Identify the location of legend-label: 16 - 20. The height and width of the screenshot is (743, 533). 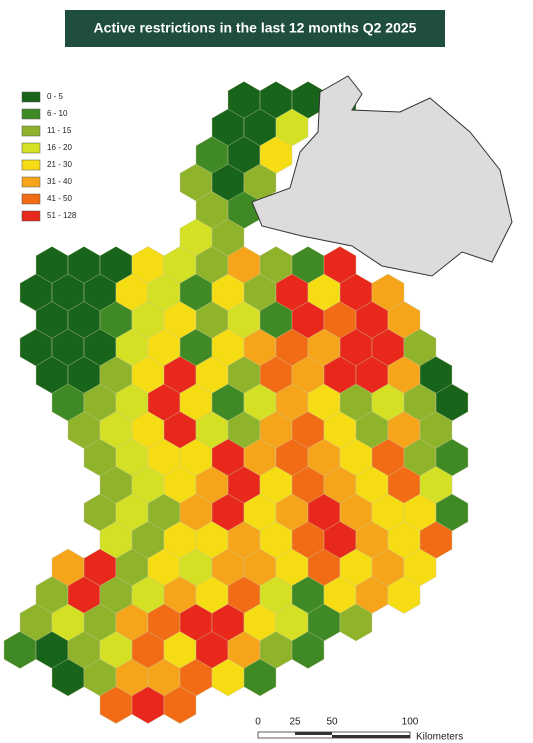
(59, 147).